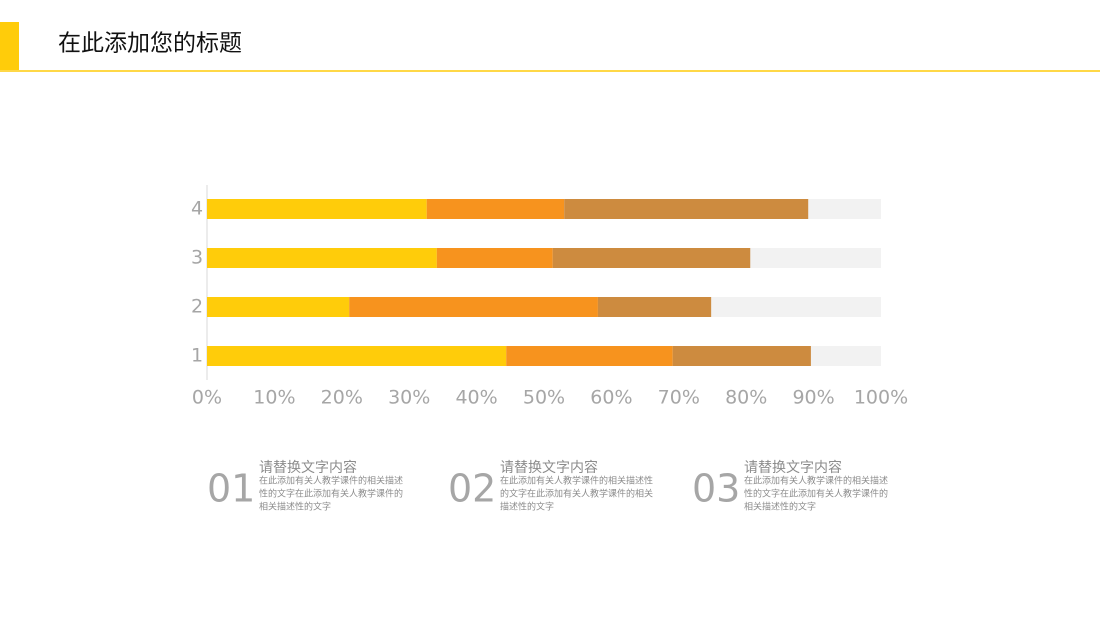  What do you see at coordinates (472, 489) in the screenshot?
I see `item-number: 02` at bounding box center [472, 489].